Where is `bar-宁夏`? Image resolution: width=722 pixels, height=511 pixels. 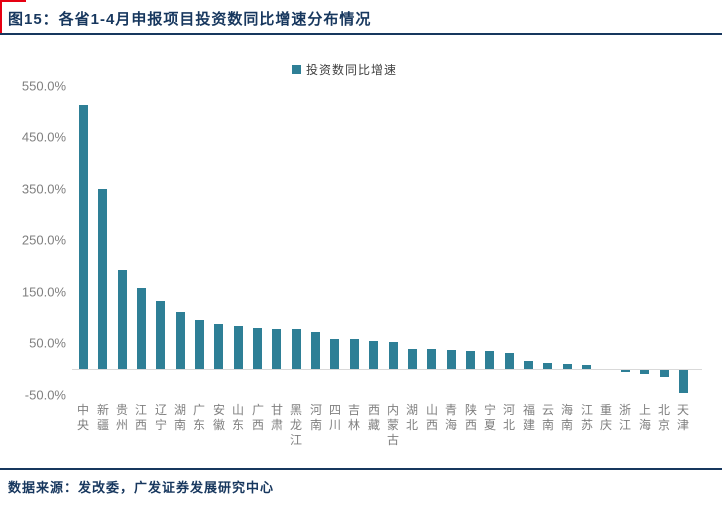
bar-宁夏 is located at coordinates (489, 360).